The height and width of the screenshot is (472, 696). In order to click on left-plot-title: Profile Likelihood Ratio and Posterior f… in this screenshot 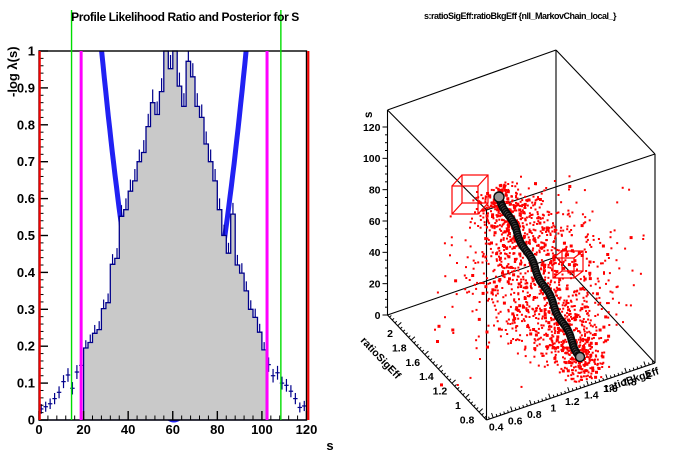, I will do `click(185, 17)`.